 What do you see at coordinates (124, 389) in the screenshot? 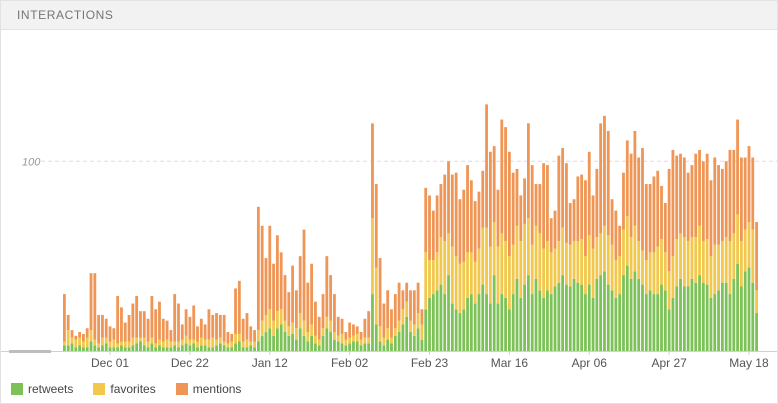
I see `legend-item-favorites: favorites` at bounding box center [124, 389].